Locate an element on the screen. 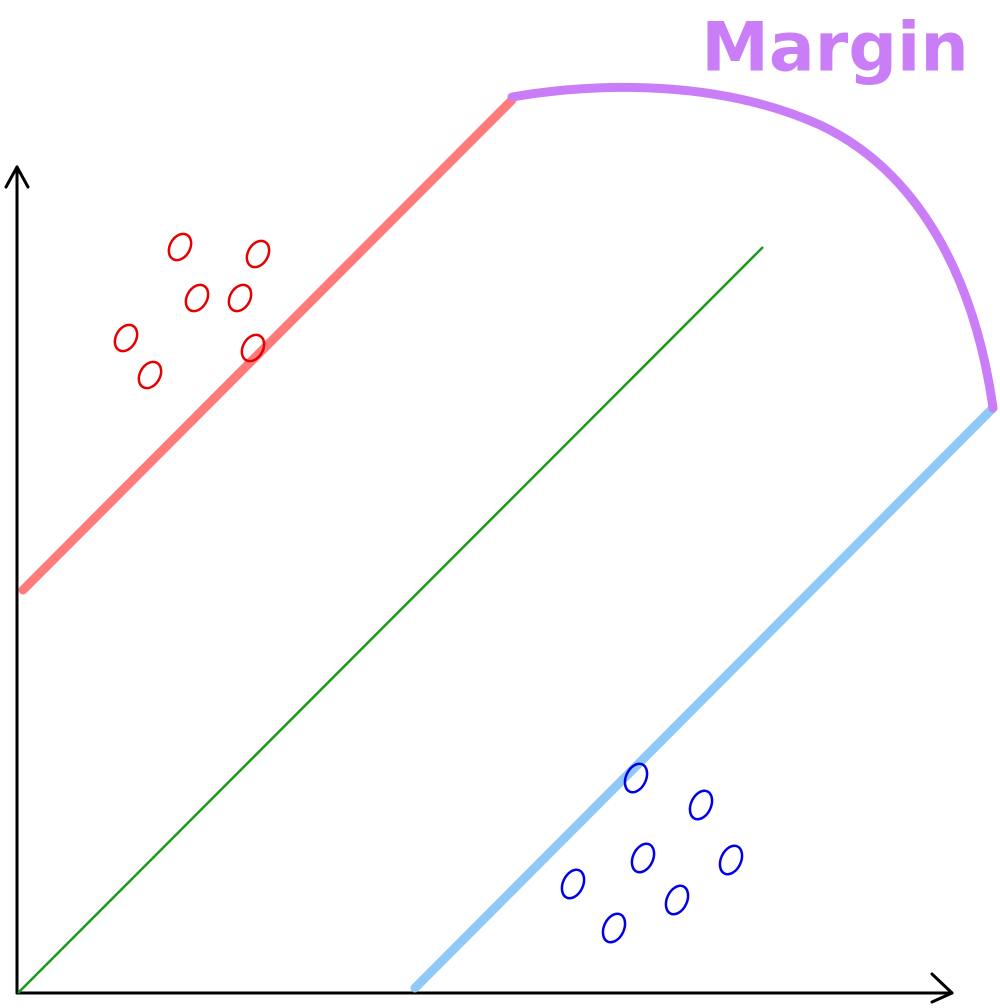 Image resolution: width=1000 pixels, height=1008 pixels. x-axis-arrow is located at coordinates (942, 988).